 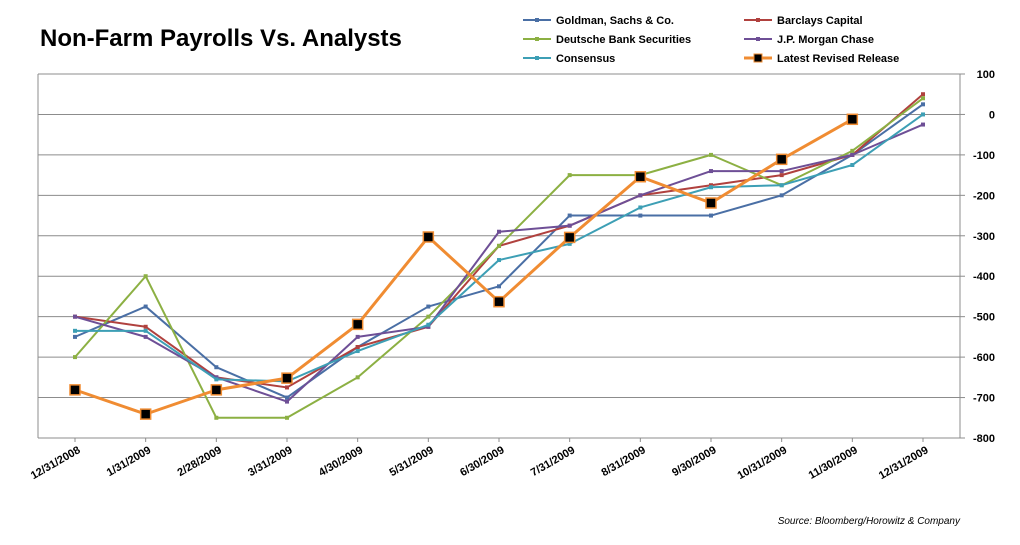 I want to click on y-tick-label: -500, so click(x=984, y=318).